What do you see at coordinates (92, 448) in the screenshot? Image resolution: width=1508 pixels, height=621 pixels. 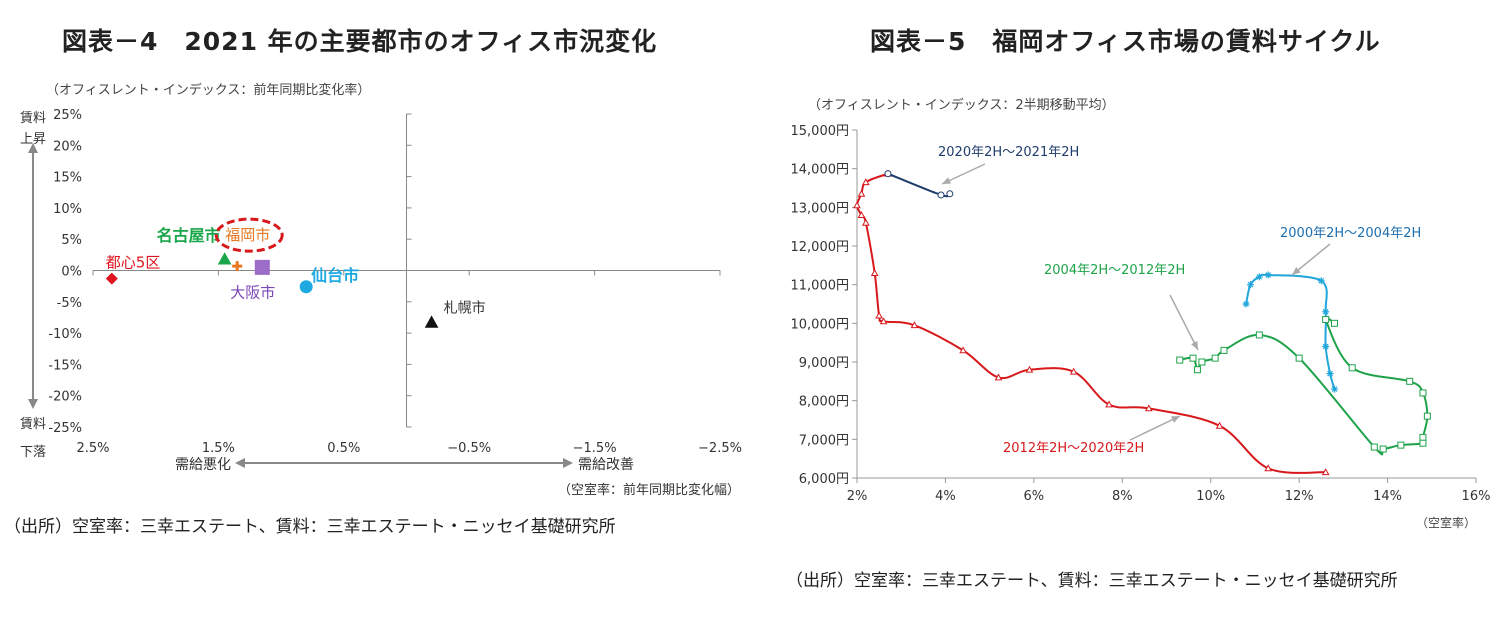 I see `x-tick-label: 2.5%` at bounding box center [92, 448].